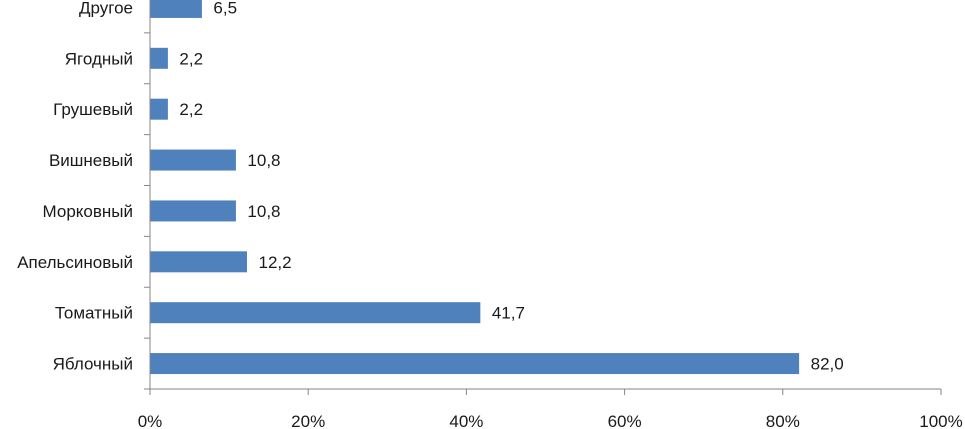 This screenshot has height=429, width=965. What do you see at coordinates (75, 262) in the screenshot?
I see `category-label: Апельсиновый` at bounding box center [75, 262].